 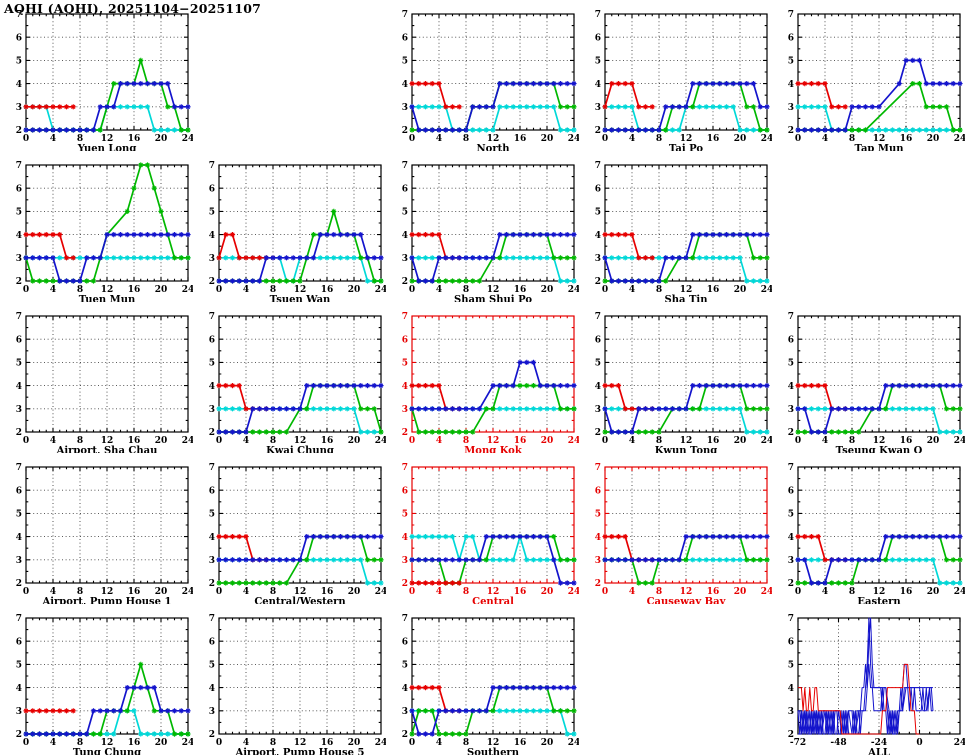 What do you see at coordinates (879, 743) in the screenshot?
I see `x-tick-label: -24` at bounding box center [879, 743].